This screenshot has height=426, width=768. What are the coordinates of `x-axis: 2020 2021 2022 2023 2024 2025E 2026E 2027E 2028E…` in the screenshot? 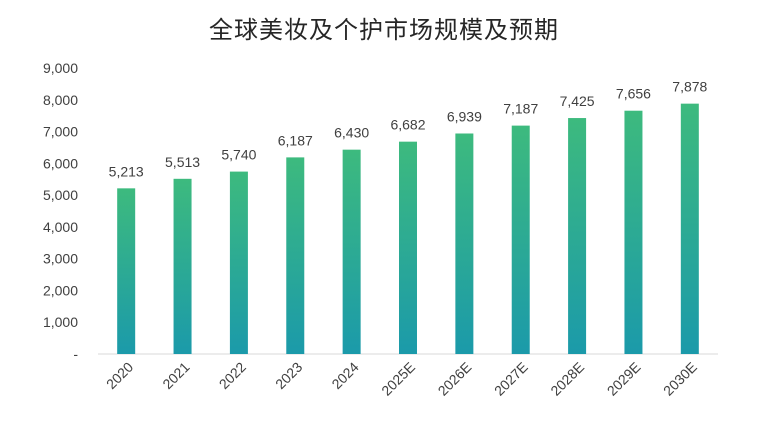 It's located at (401, 379).